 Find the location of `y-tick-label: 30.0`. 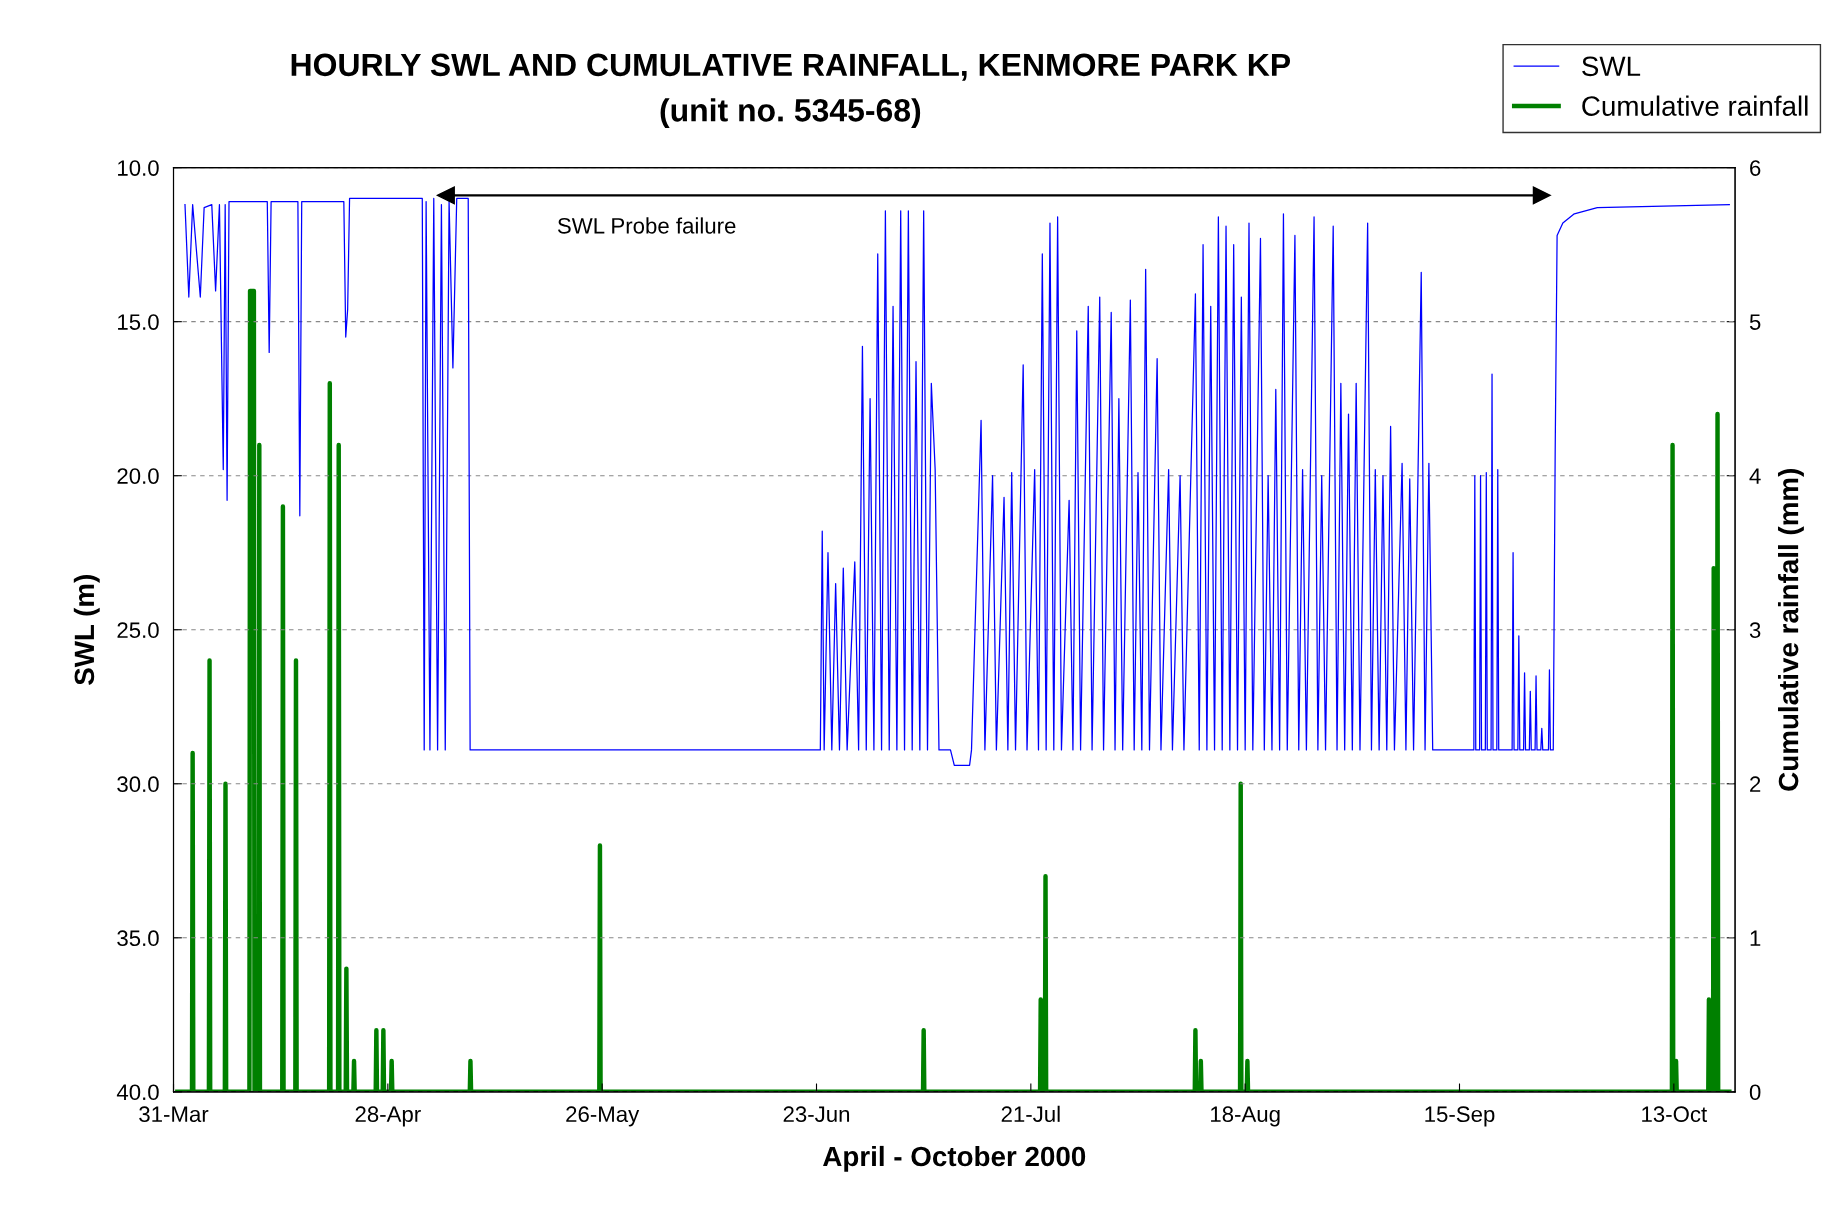

y-tick-label: 30.0 is located at coordinates (138, 784).